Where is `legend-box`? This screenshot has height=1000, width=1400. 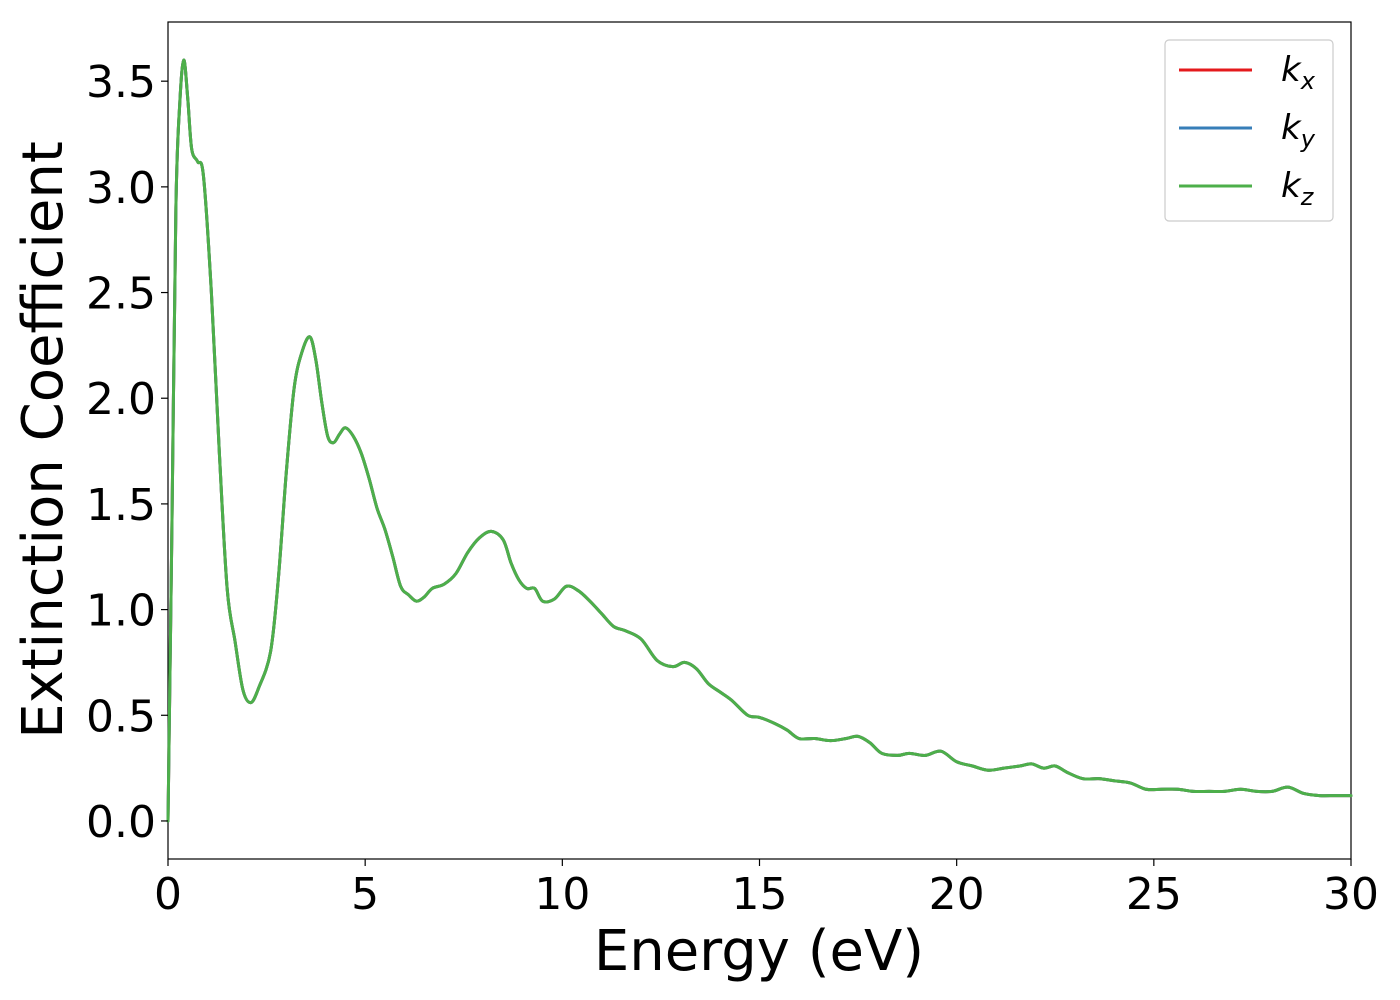
legend-box is located at coordinates (1249, 130).